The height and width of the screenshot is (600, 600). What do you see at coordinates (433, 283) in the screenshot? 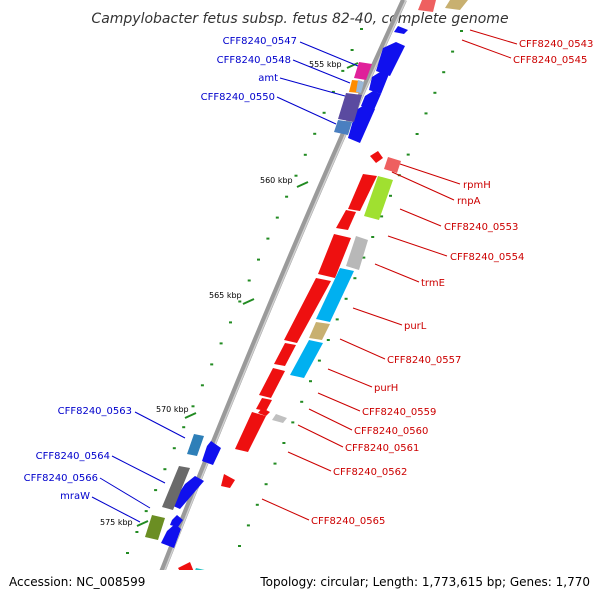
I see `gene-label: trmE` at bounding box center [433, 283].